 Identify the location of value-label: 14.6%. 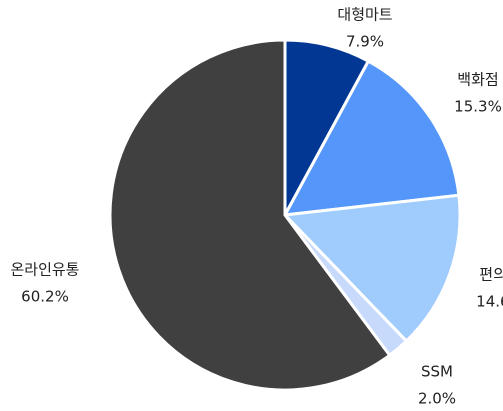
(489, 302).